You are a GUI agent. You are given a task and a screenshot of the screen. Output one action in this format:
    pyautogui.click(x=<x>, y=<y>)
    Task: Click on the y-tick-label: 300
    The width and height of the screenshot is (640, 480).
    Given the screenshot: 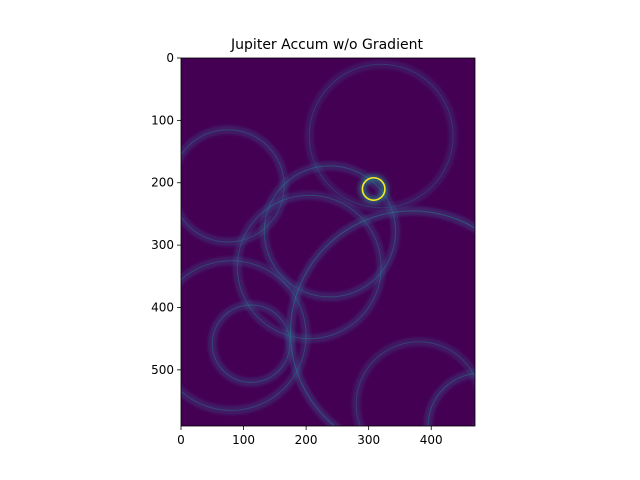 What is the action you would take?
    pyautogui.click(x=162, y=245)
    